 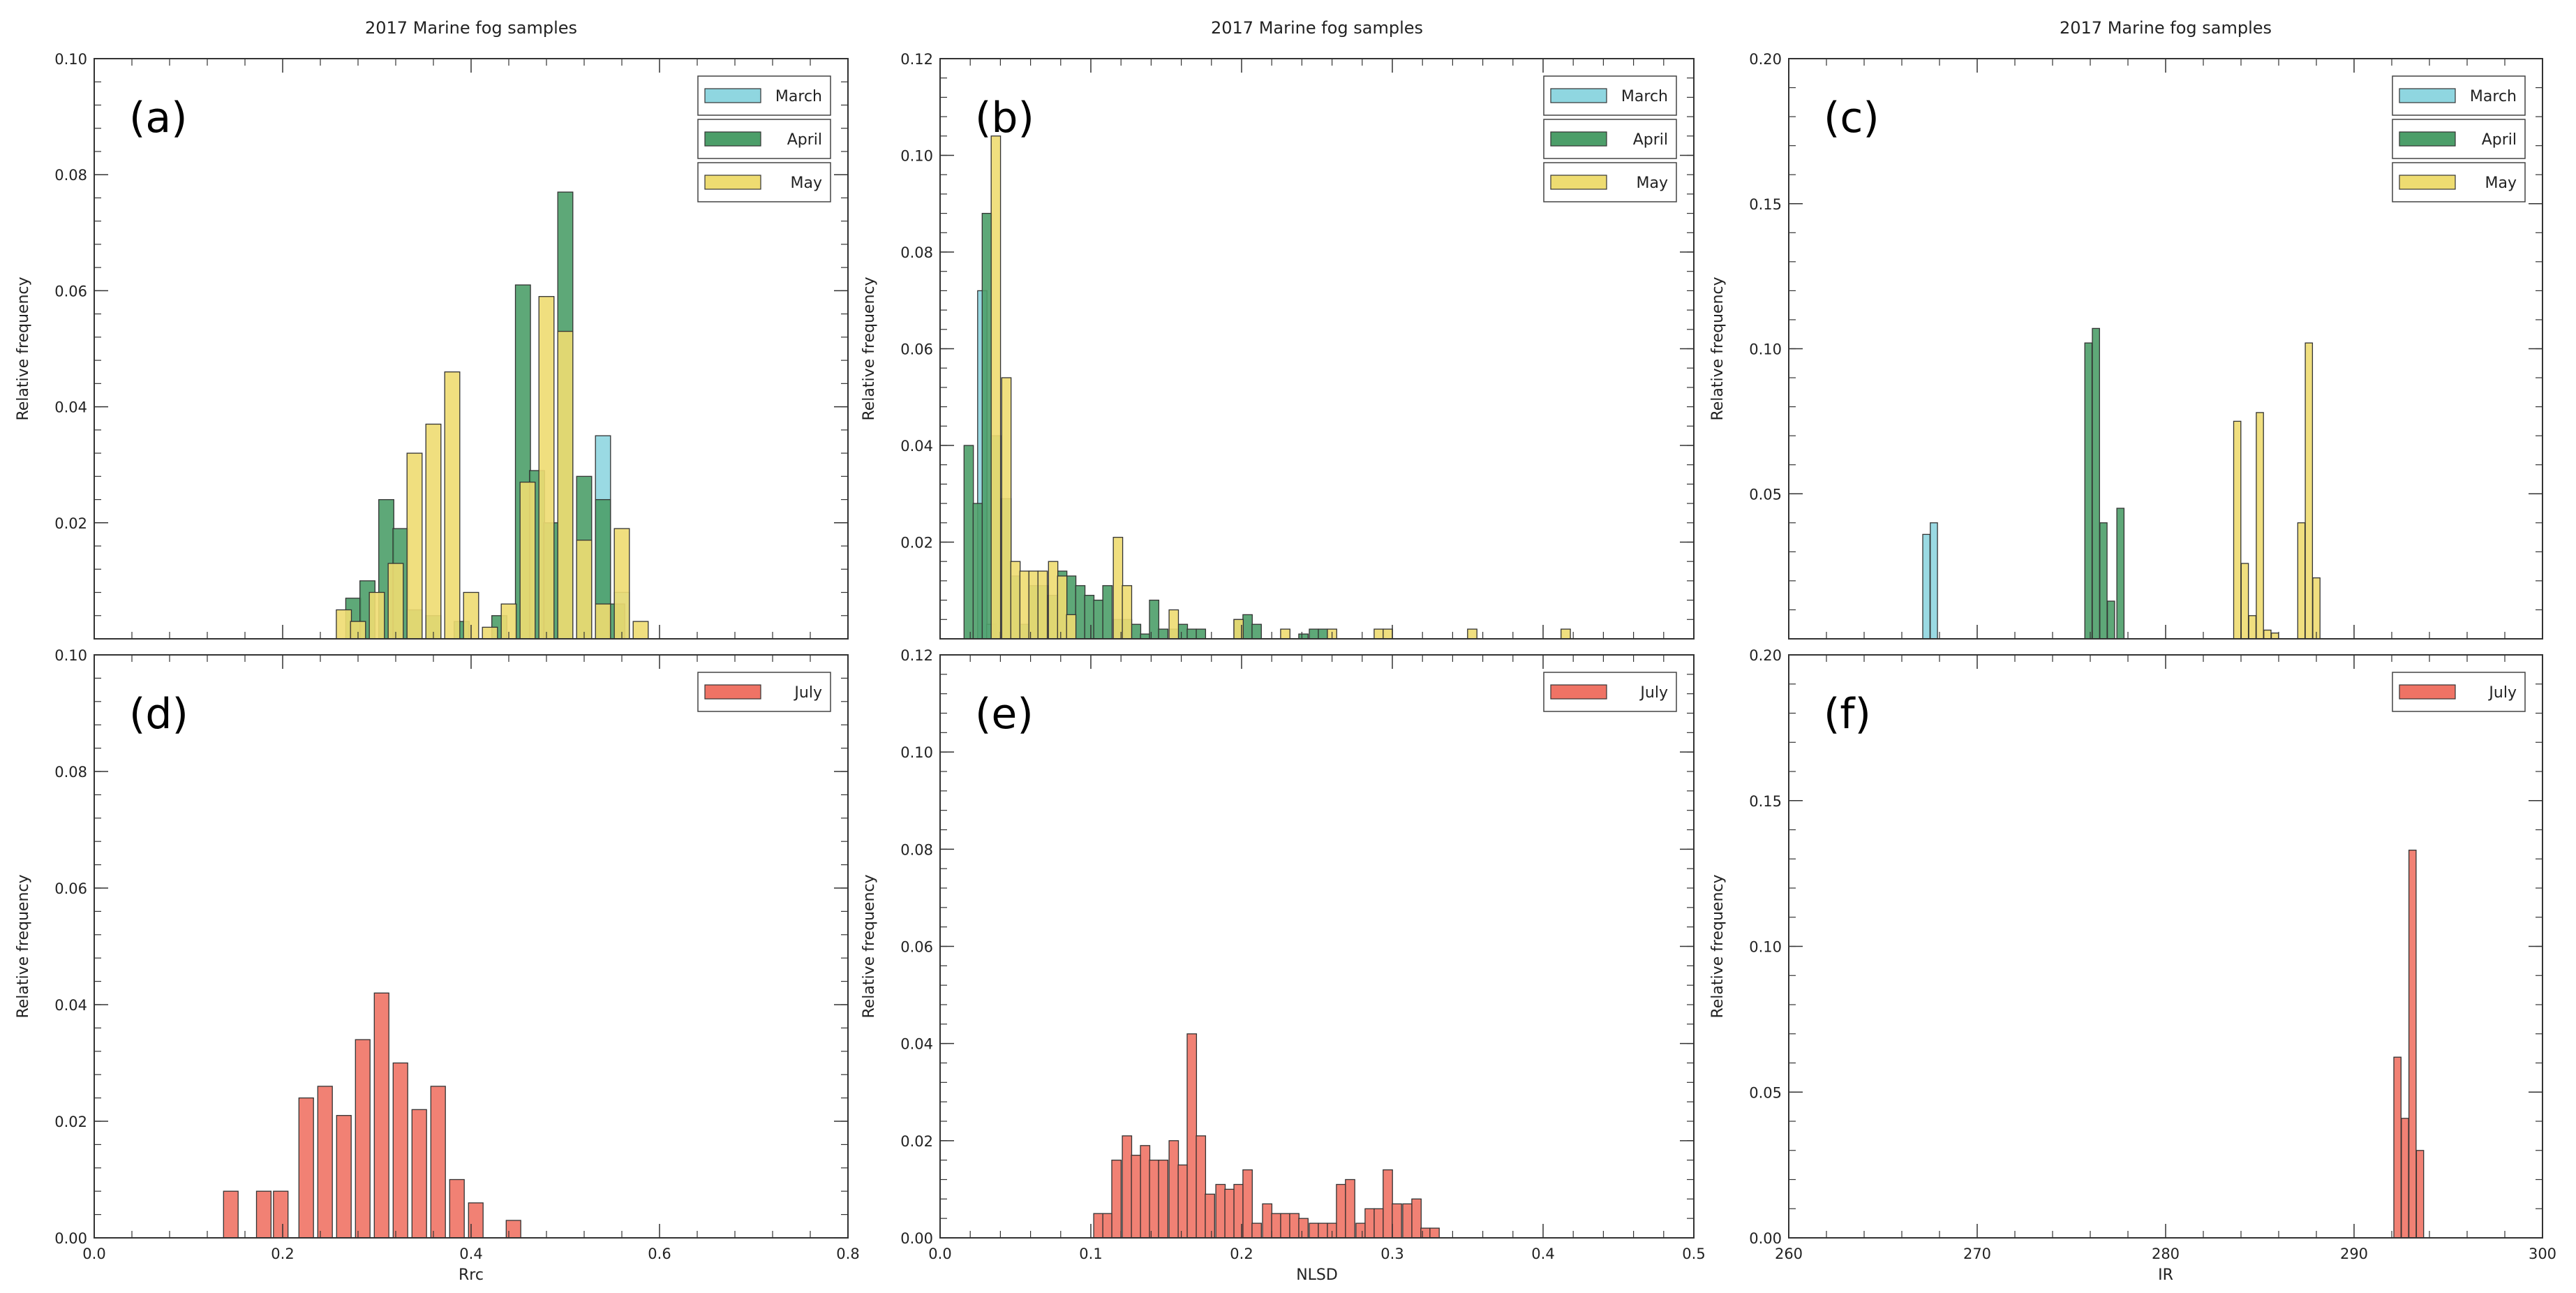 I want to click on bar-march, so click(x=1926, y=586).